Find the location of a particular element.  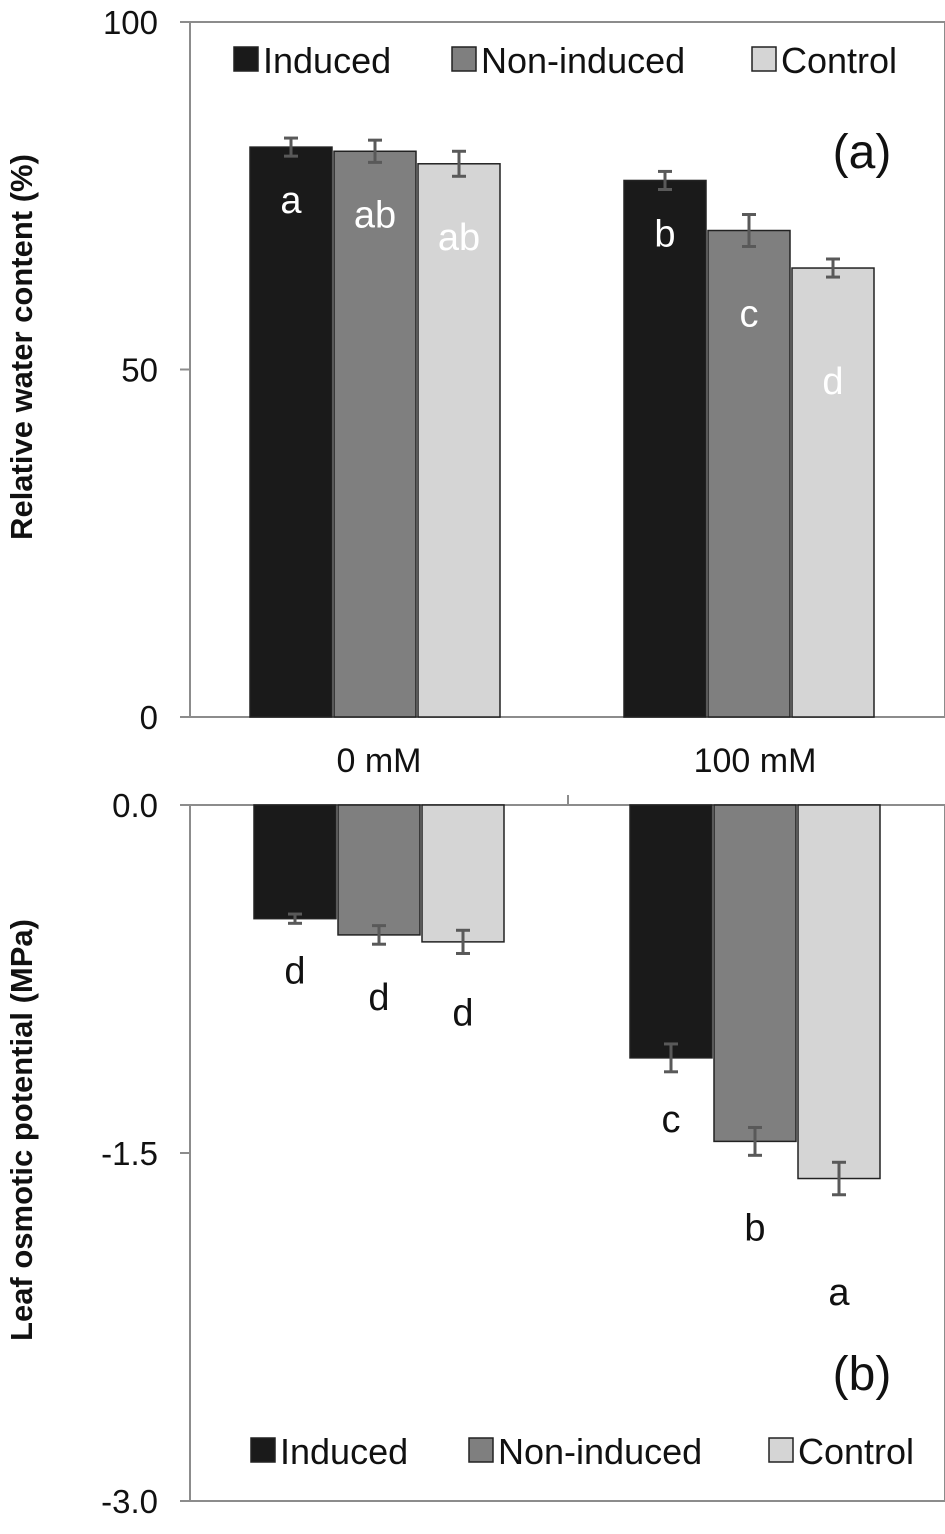

y-axis-label-b: Leaf osmotic potential (MPa) is located at coordinates (21, 1130).